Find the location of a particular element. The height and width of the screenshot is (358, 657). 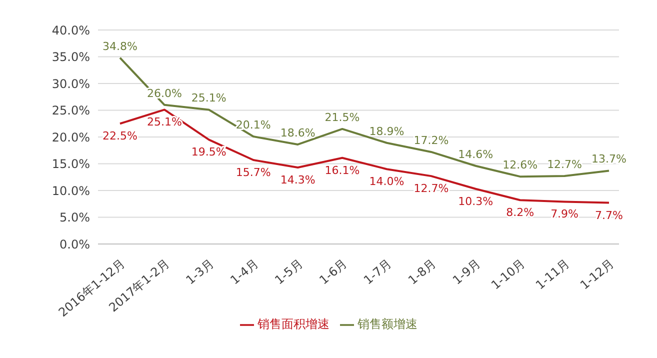

data-label: 14.3% is located at coordinates (298, 179).